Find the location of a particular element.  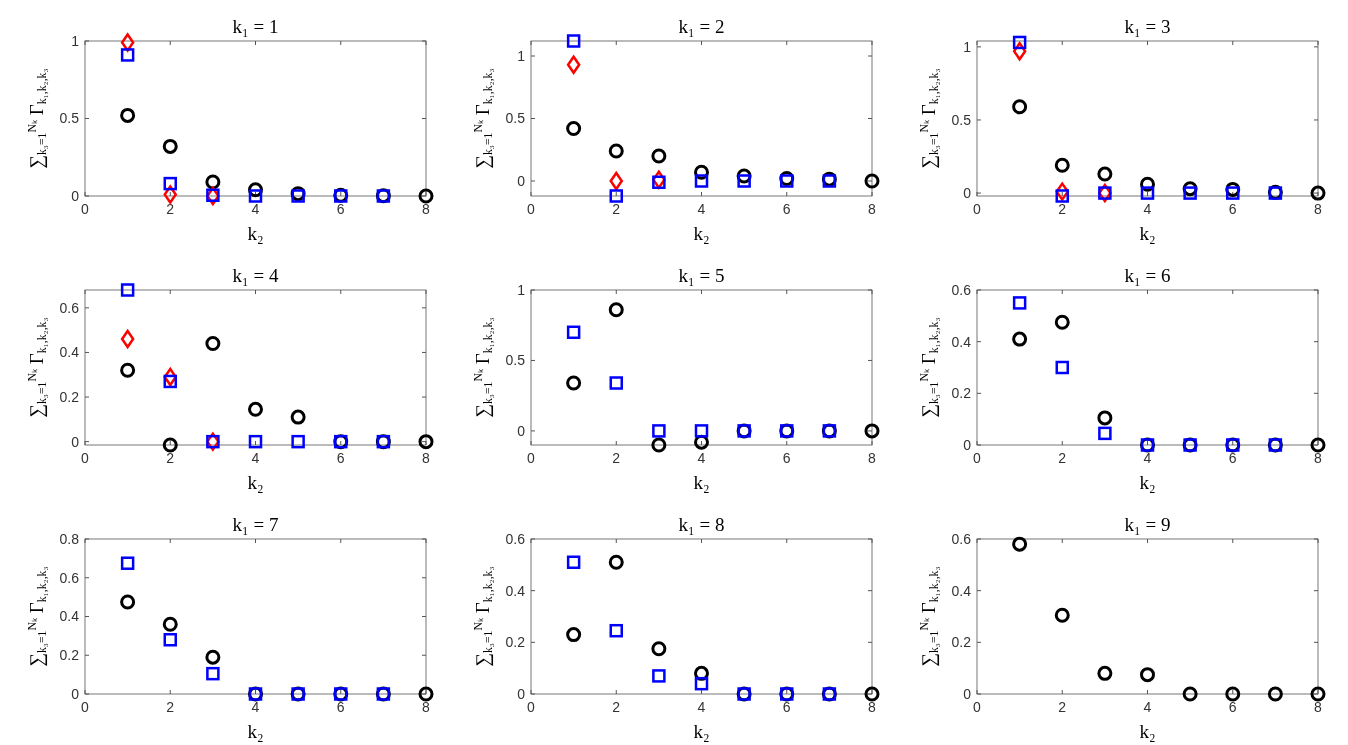

chart-title: k₁ = 5 is located at coordinates (701, 275).